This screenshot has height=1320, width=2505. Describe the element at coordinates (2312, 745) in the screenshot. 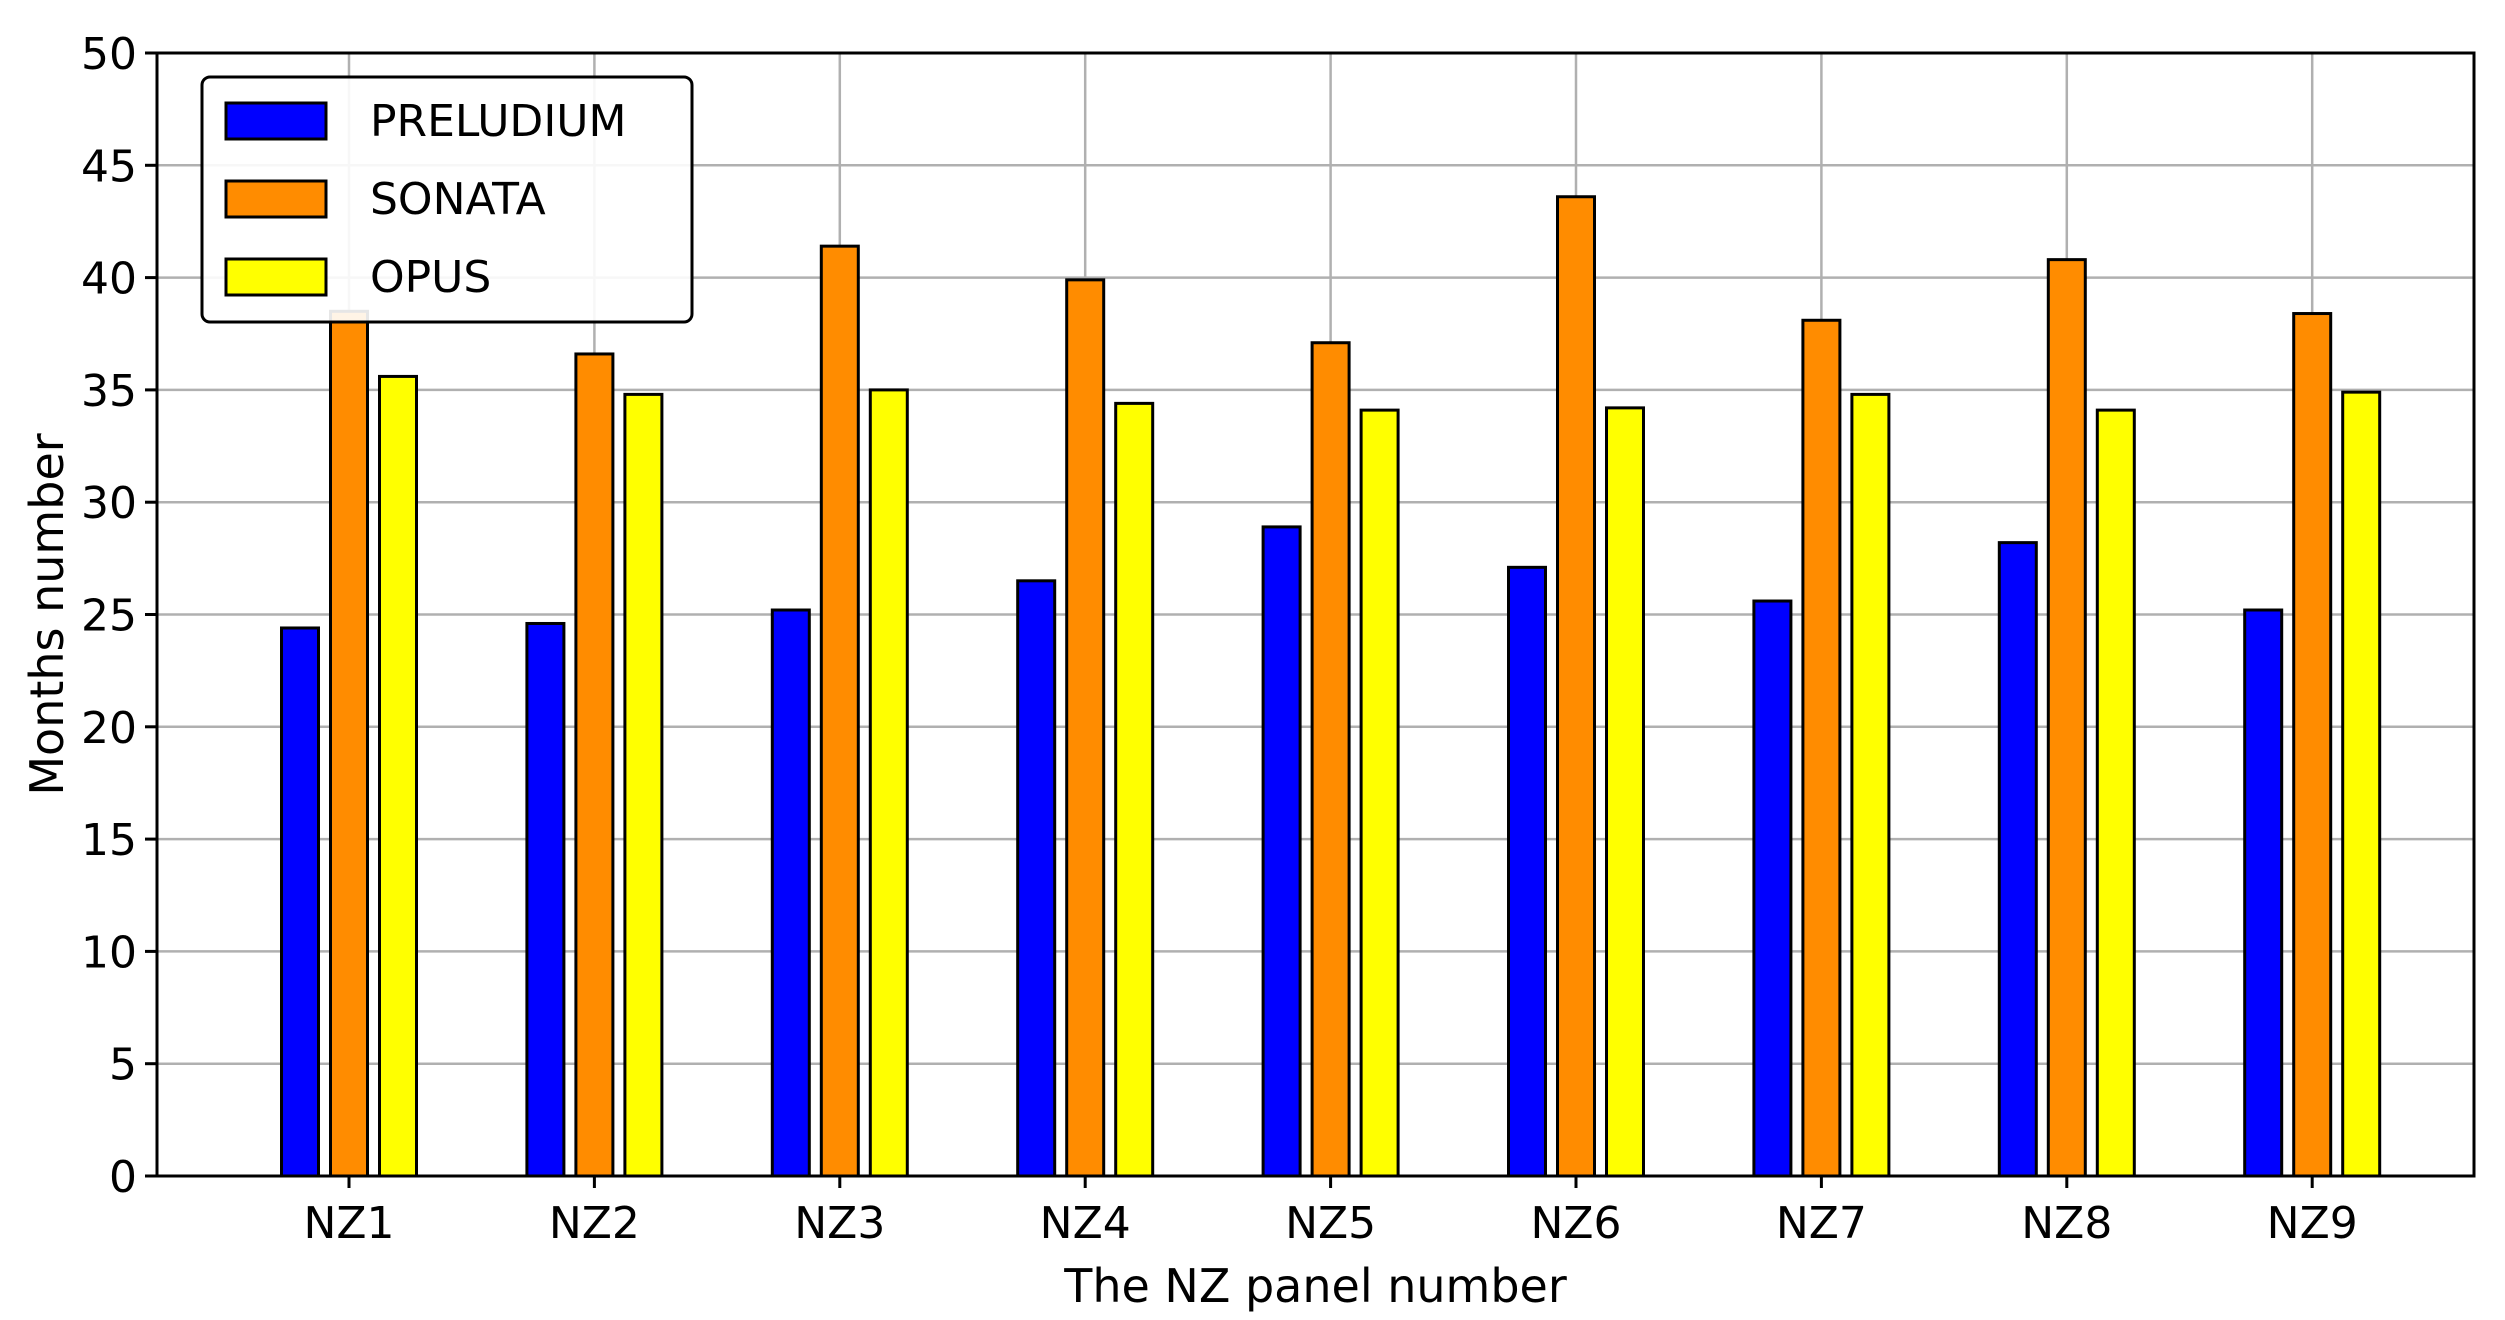

I see `bar-sonata-nz9` at that location.